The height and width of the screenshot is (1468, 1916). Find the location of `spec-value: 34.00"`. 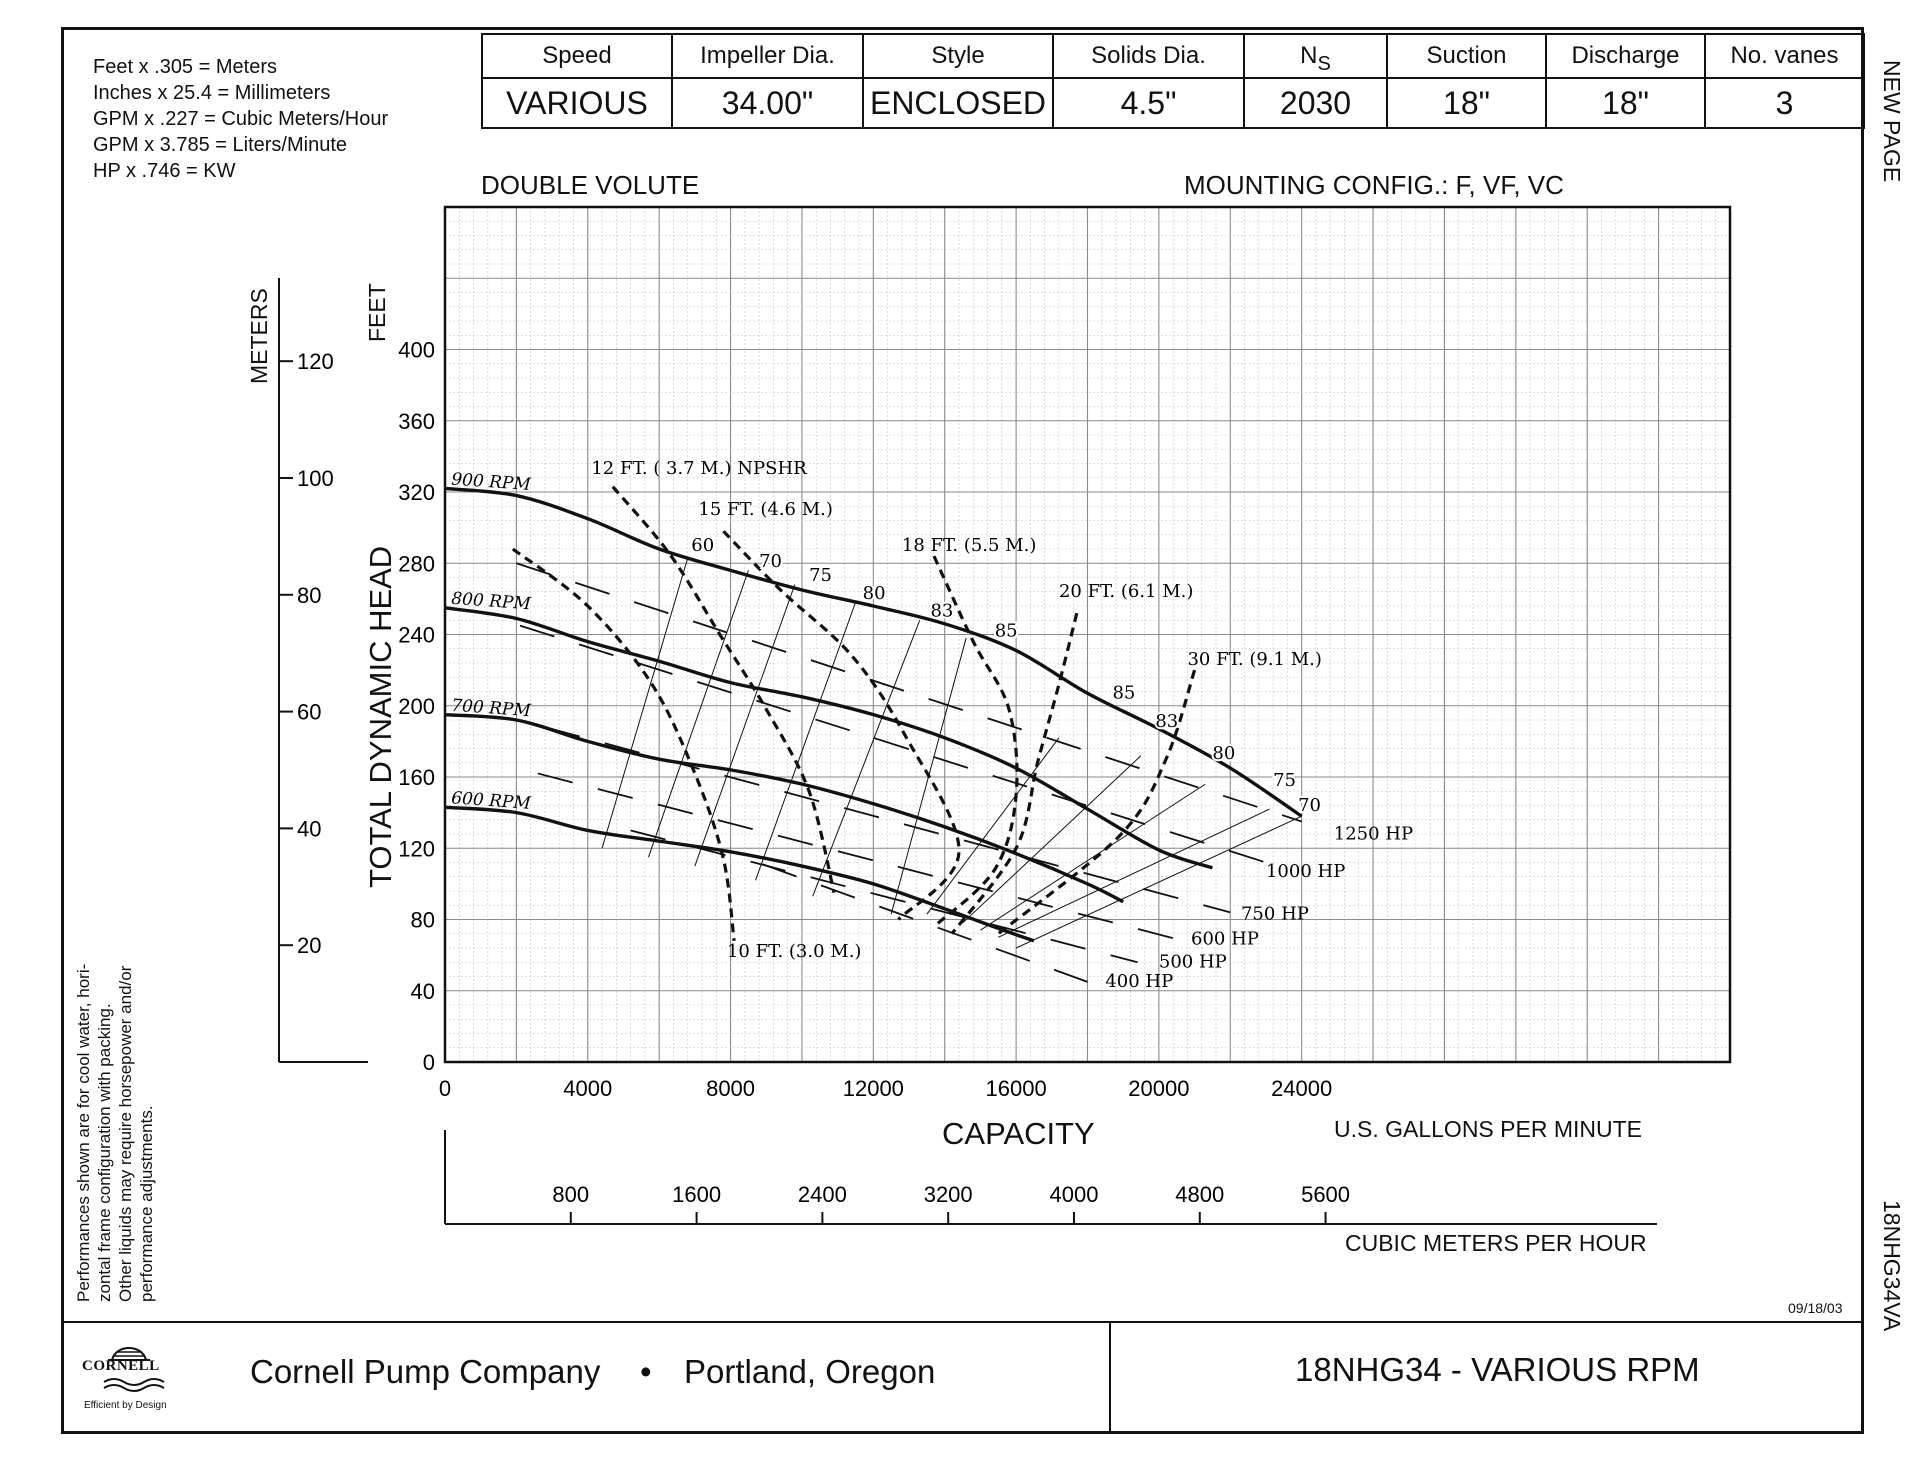

spec-value: 34.00" is located at coordinates (767, 103).